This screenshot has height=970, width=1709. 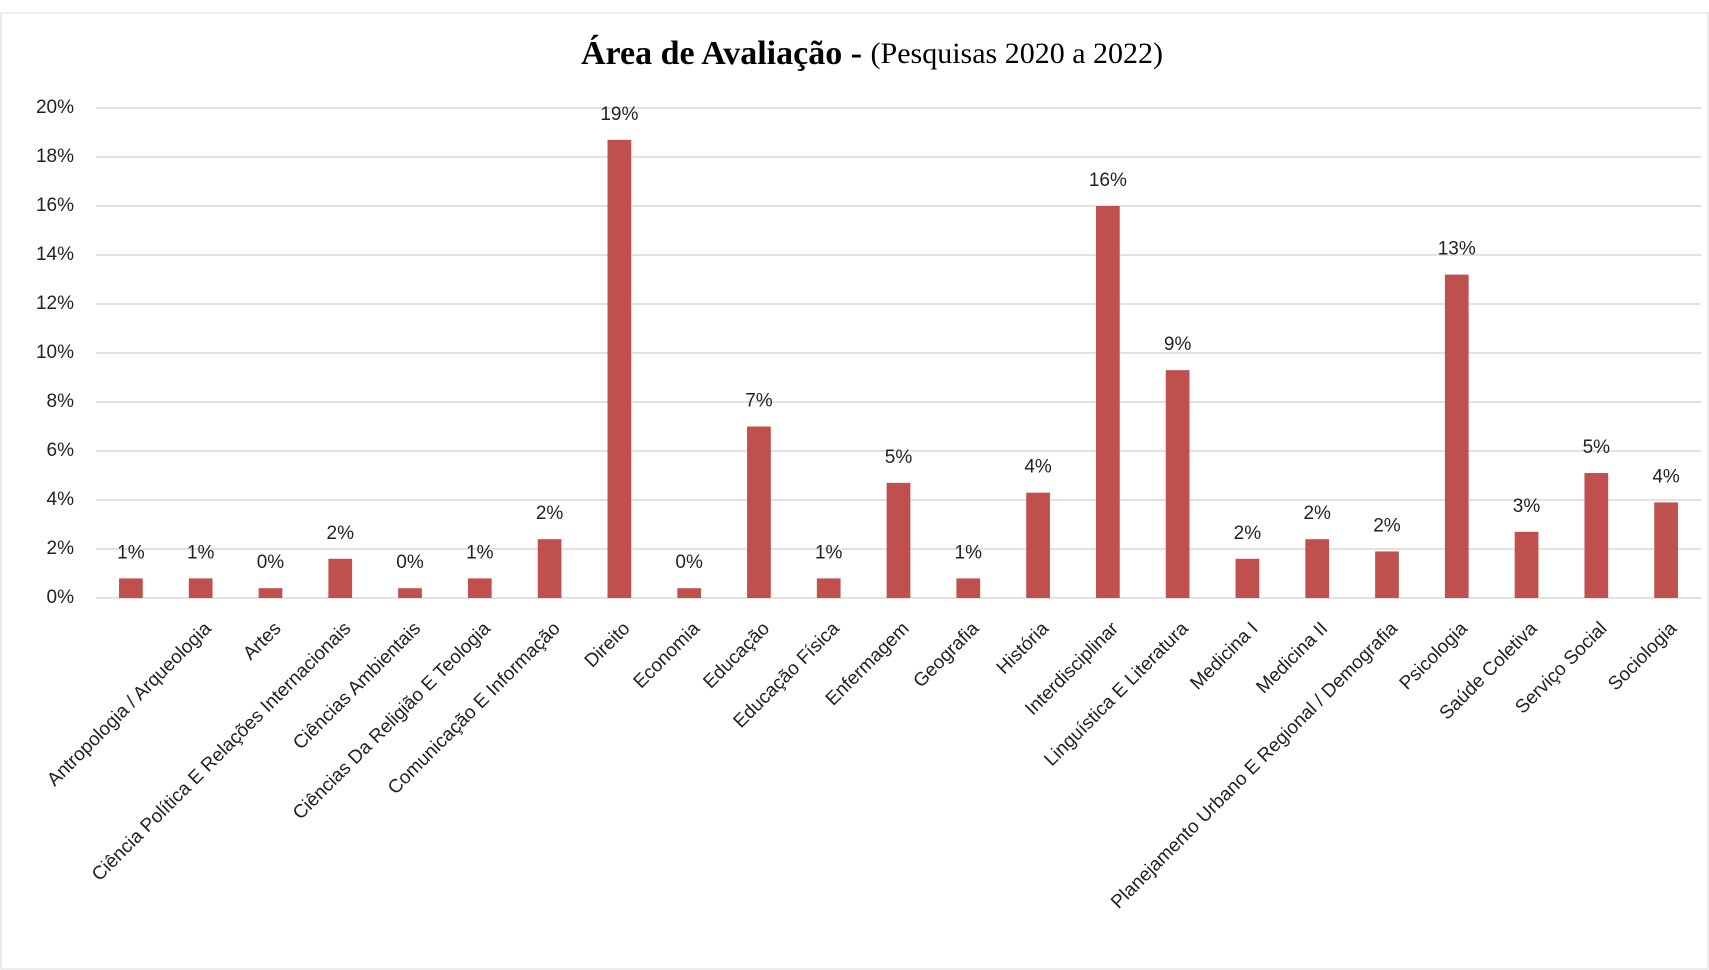 What do you see at coordinates (55, 303) in the screenshot?
I see `y-tick-label: 12%` at bounding box center [55, 303].